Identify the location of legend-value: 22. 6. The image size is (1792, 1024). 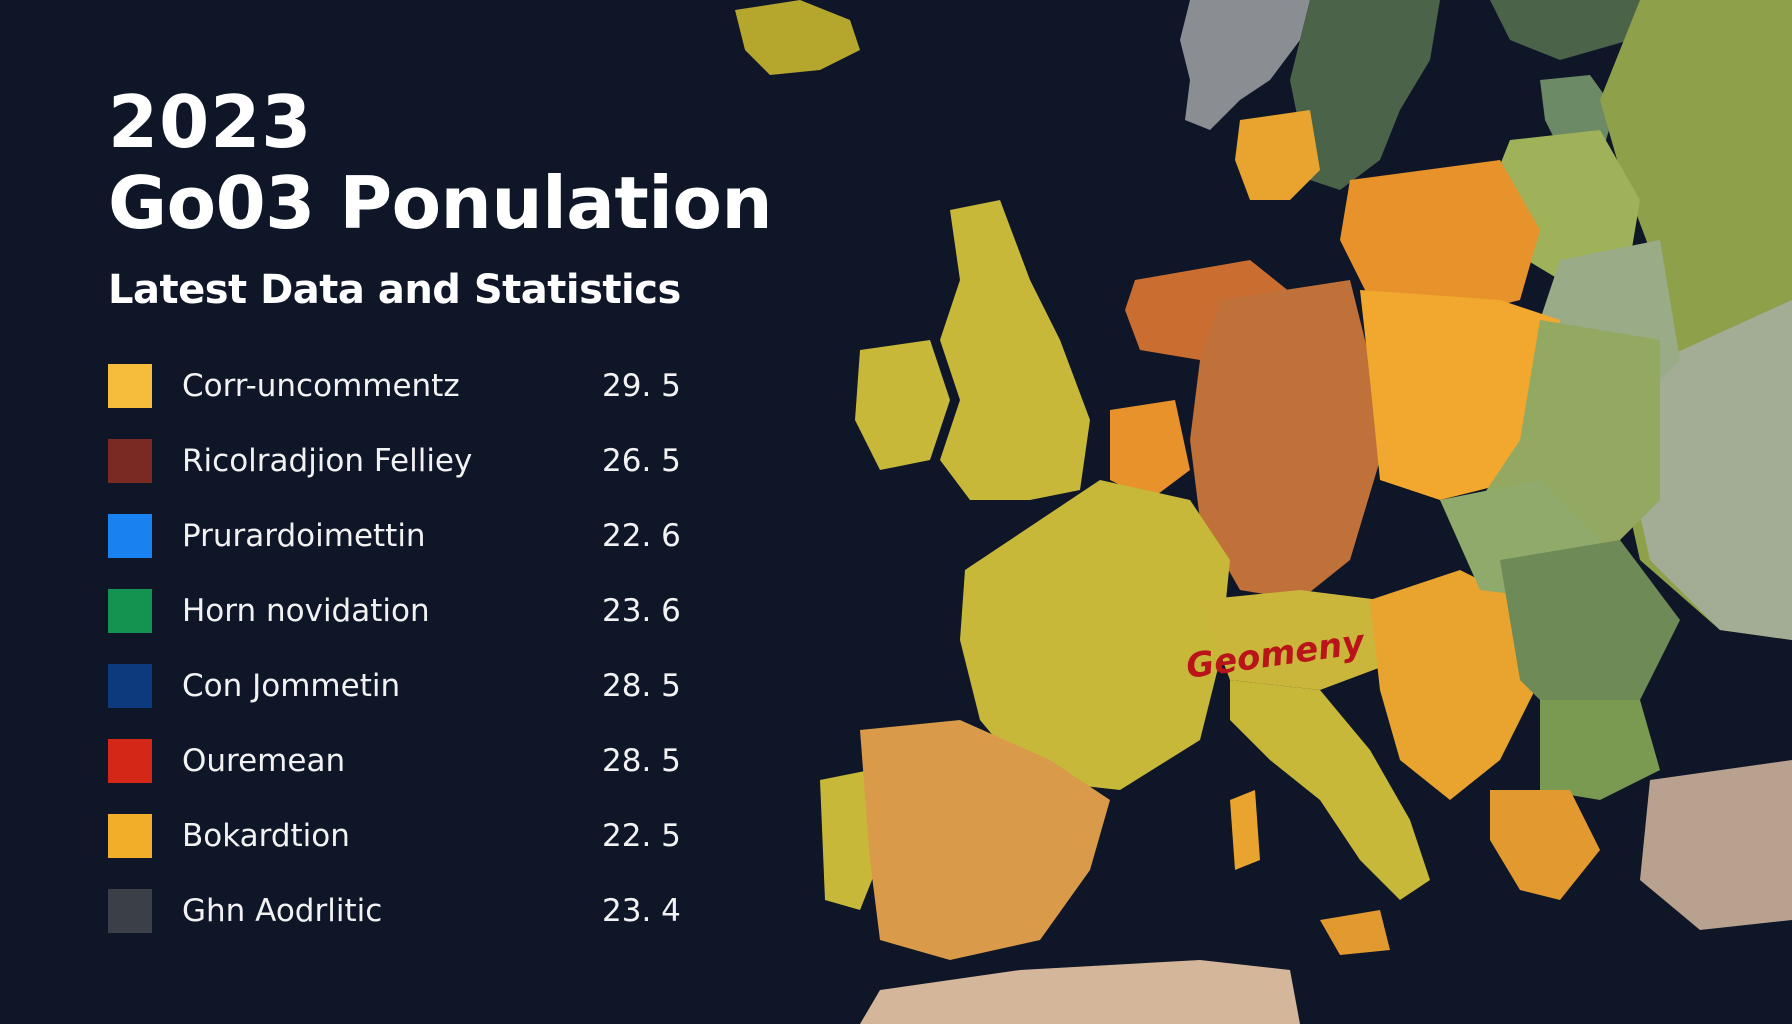
(641, 536).